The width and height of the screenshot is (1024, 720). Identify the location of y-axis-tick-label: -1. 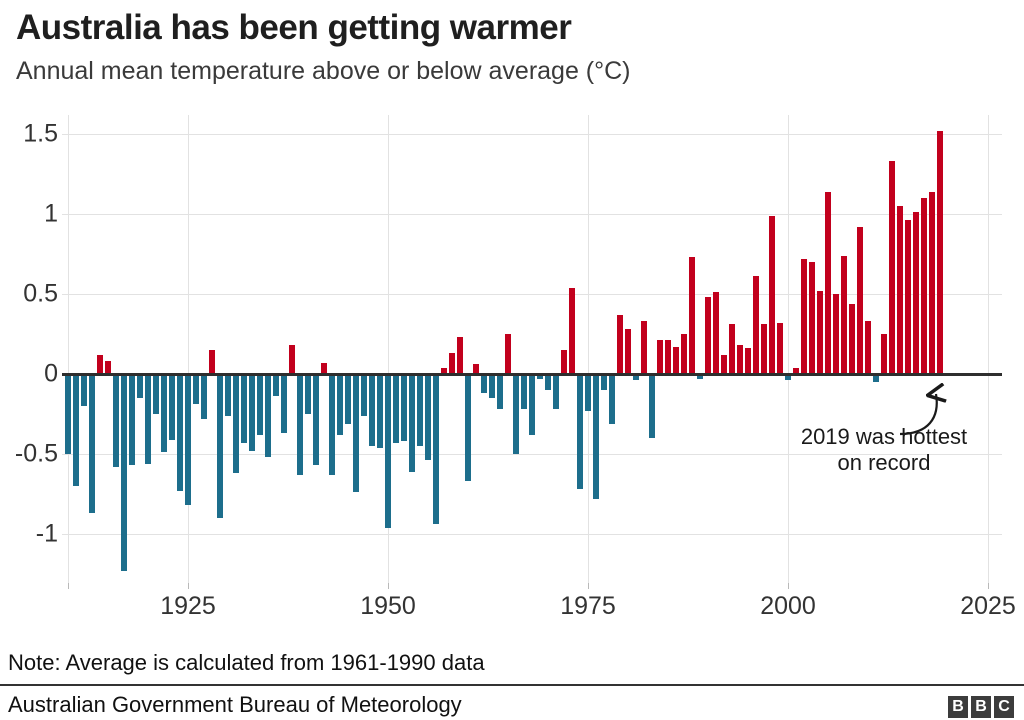
(46, 533).